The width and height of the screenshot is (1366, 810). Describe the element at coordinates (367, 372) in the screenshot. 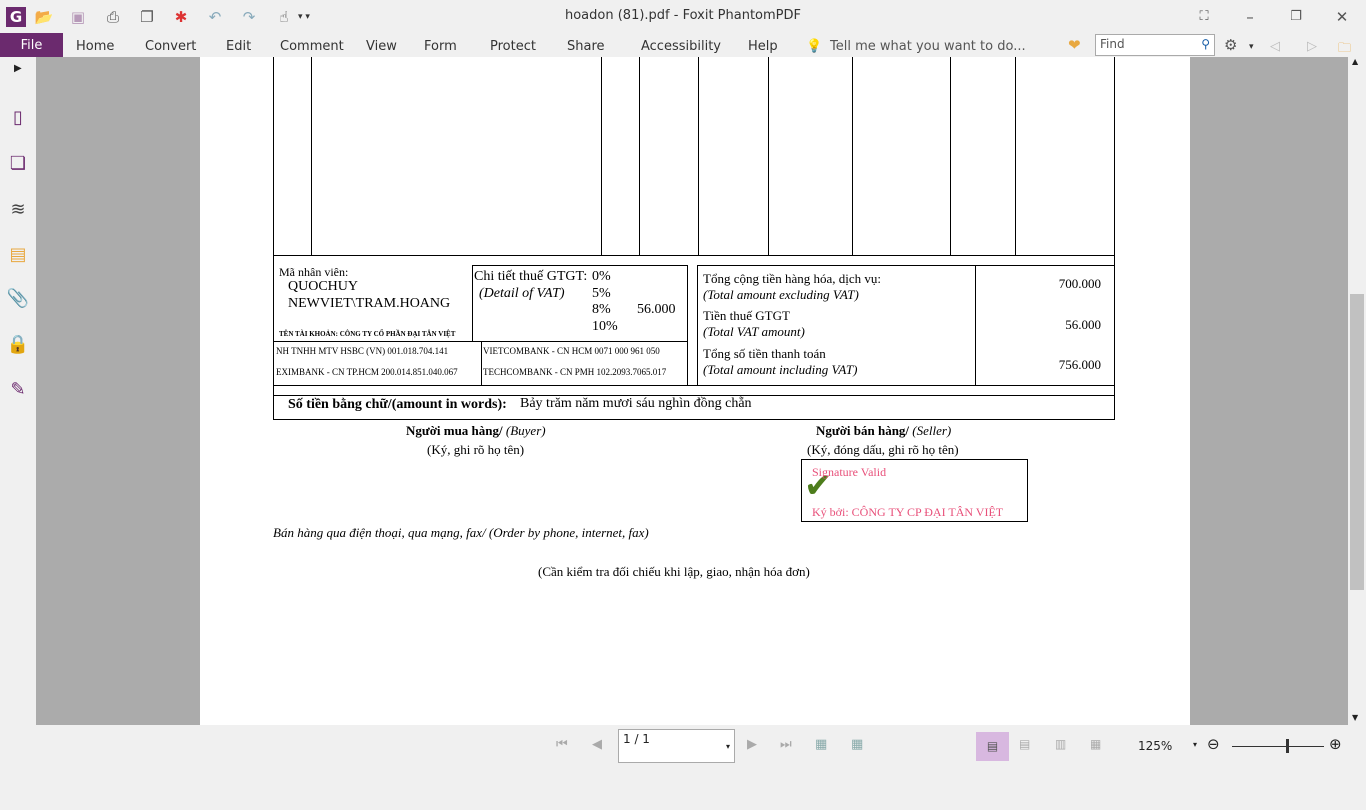

I see `bank-account: EXIMBANK - CN TP.HCM 200.014.851.040.067` at that location.